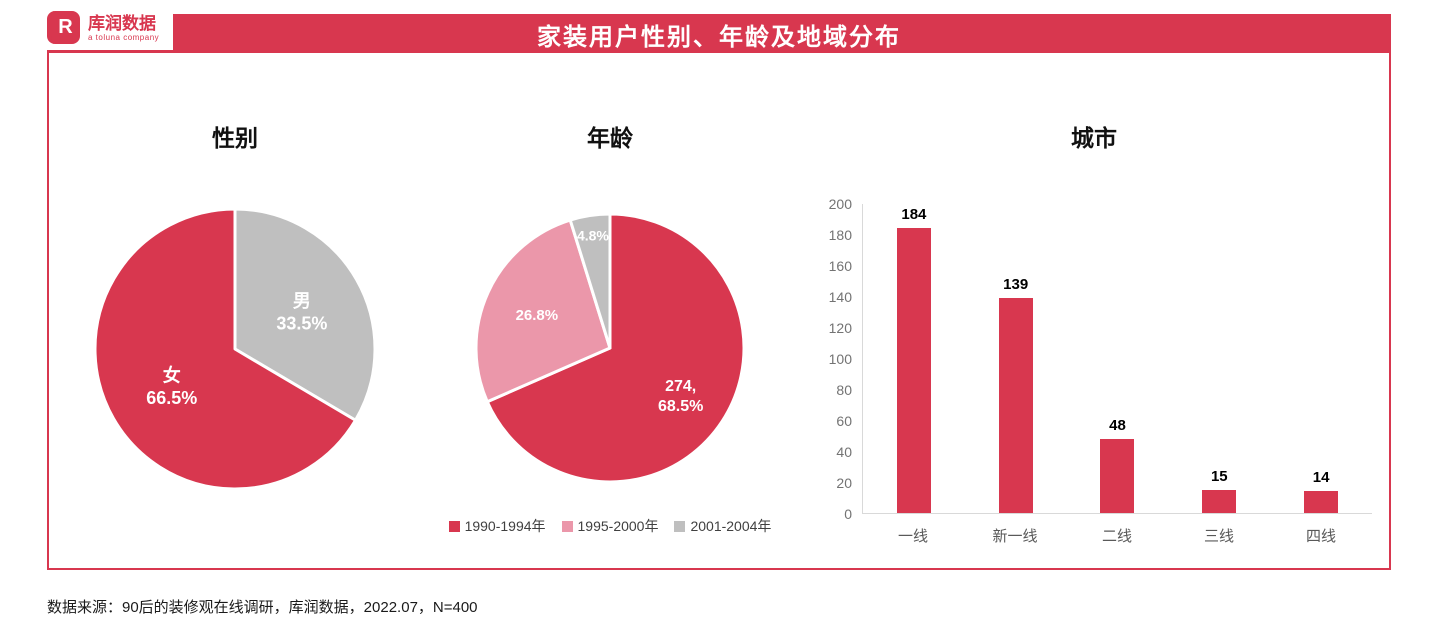  Describe the element at coordinates (913, 370) in the screenshot. I see `bar-一线` at that location.